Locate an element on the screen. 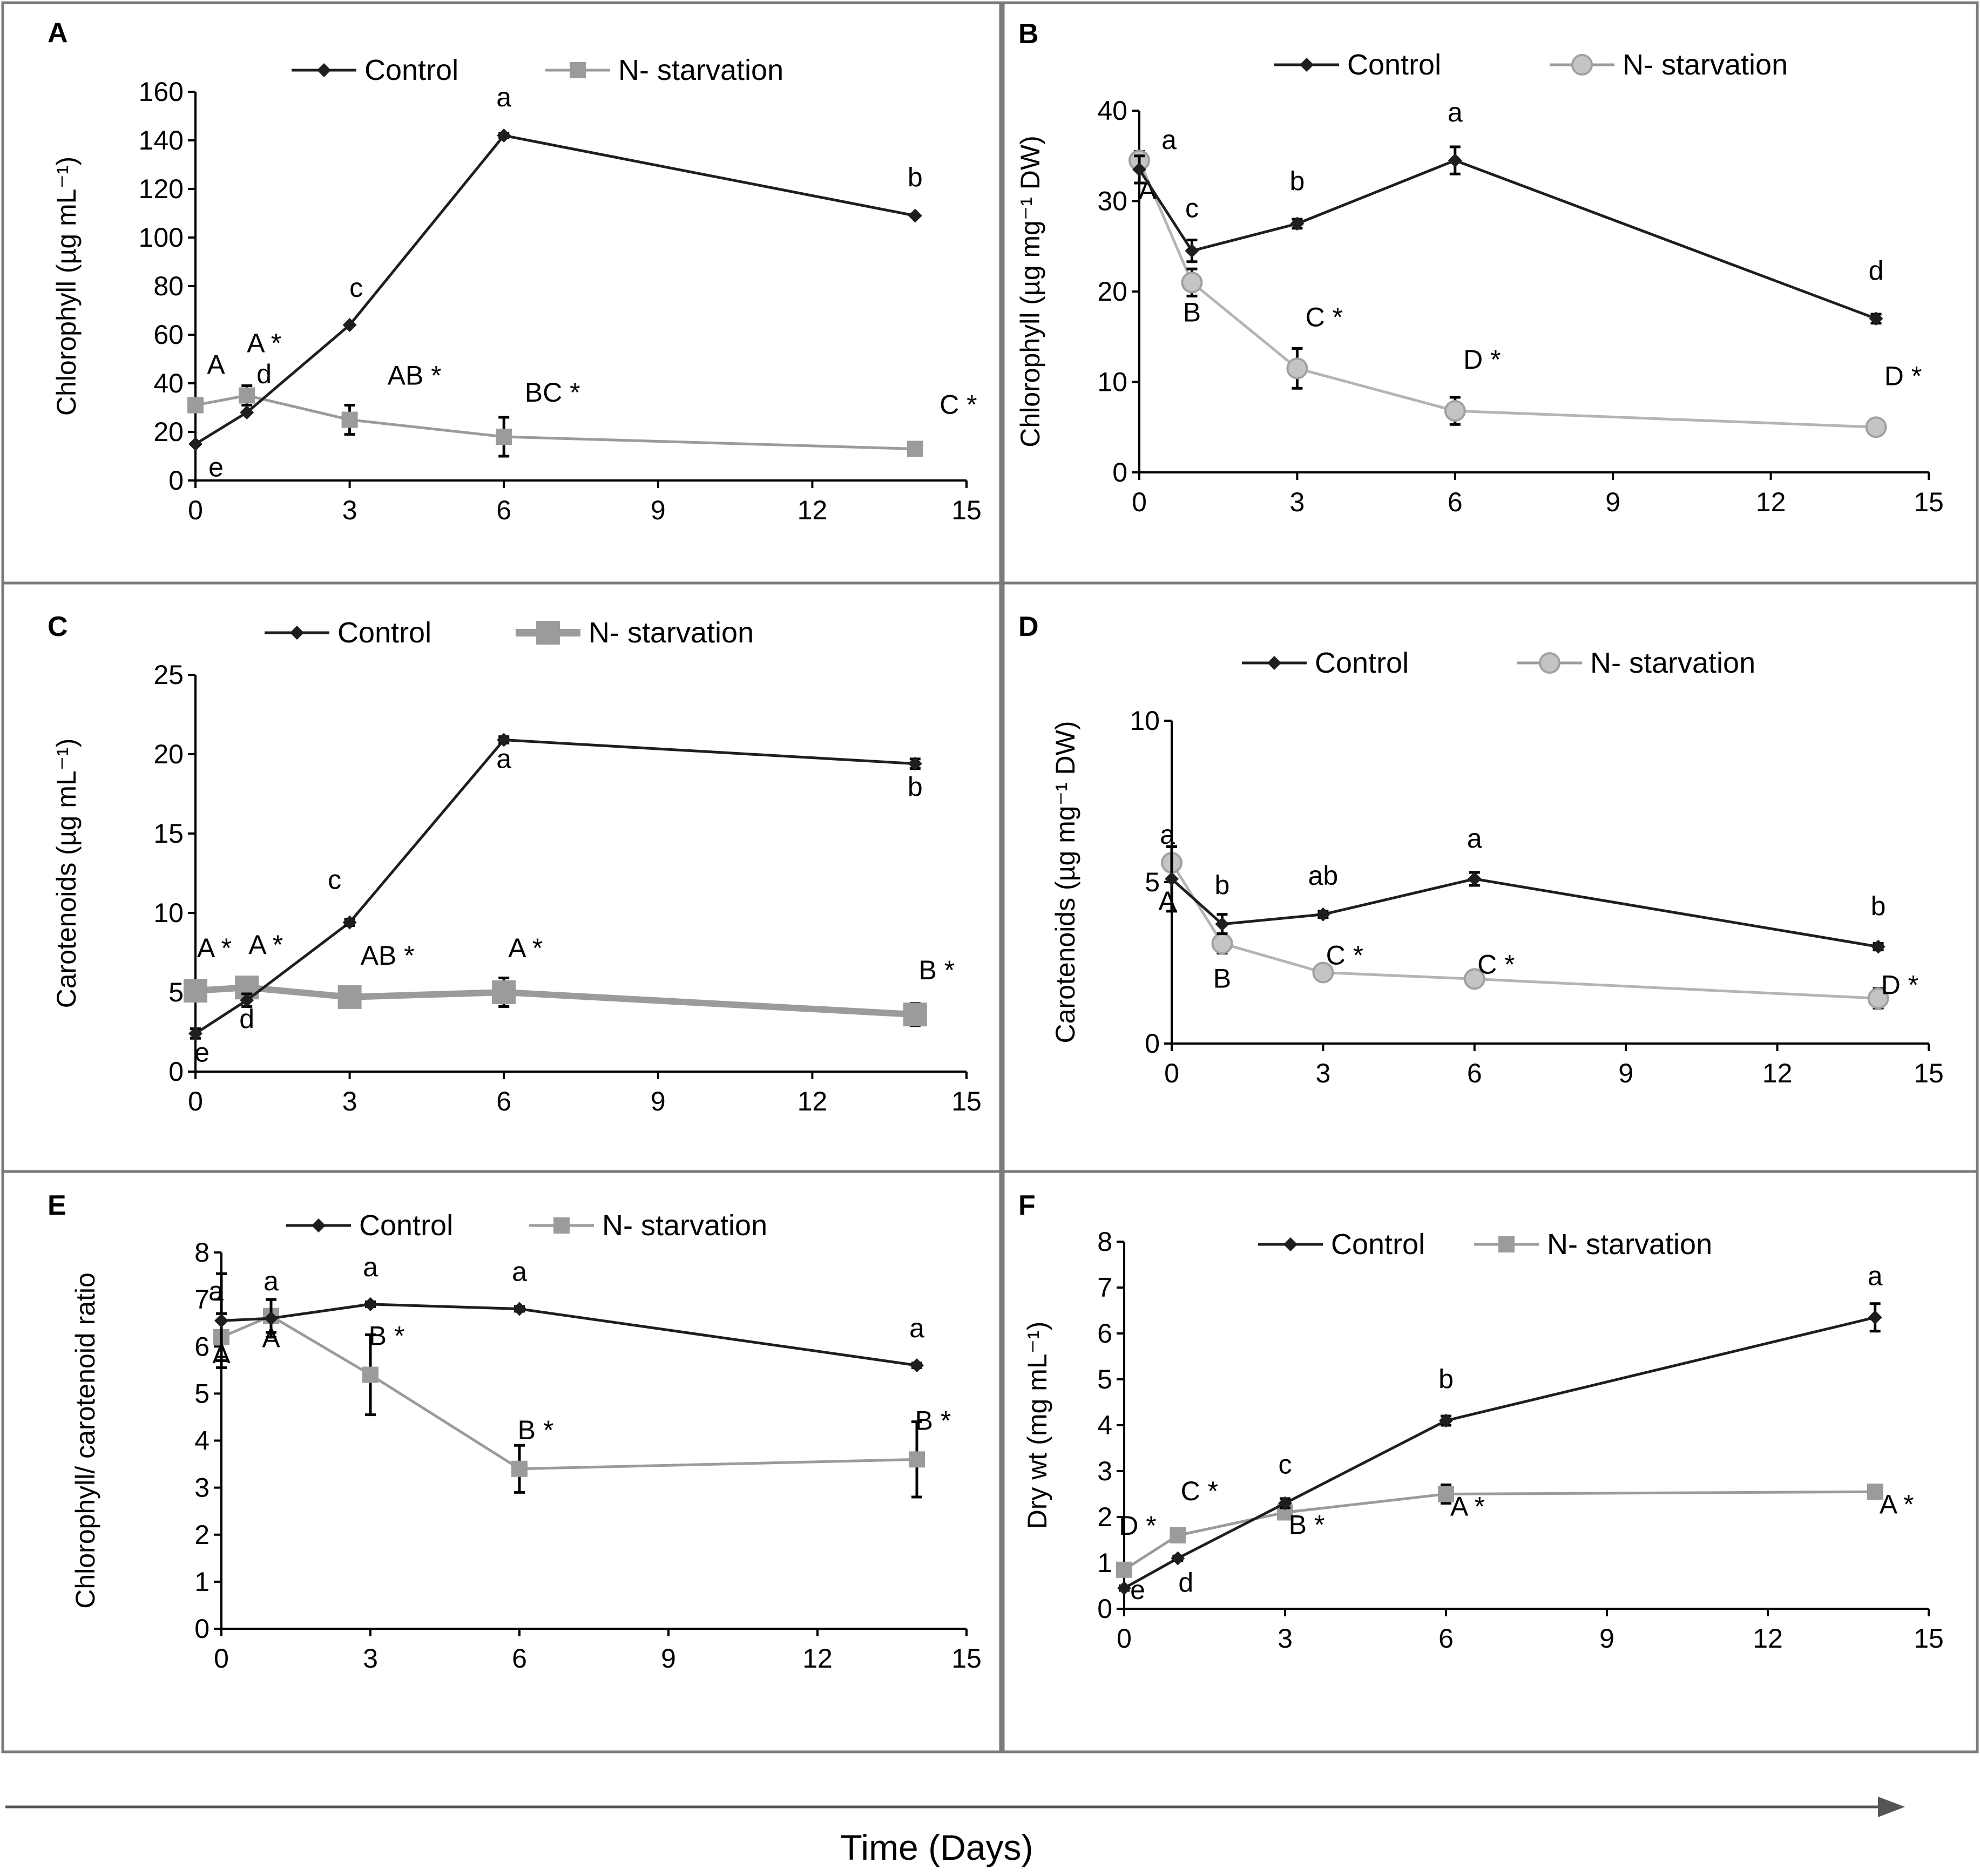  legend: Control N- starvation is located at coordinates (1499, 663).